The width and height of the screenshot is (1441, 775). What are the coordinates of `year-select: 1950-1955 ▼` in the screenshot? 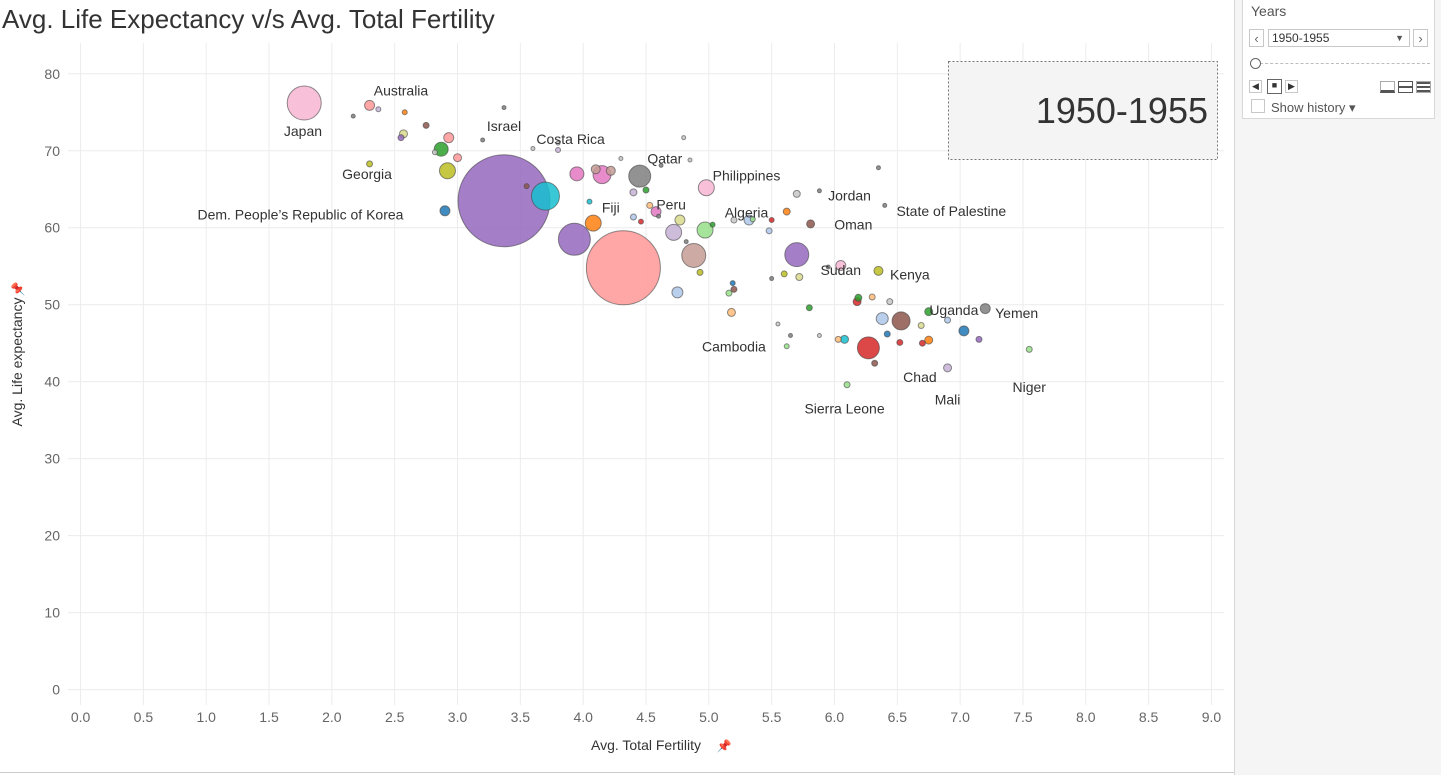 It's located at (1339, 38).